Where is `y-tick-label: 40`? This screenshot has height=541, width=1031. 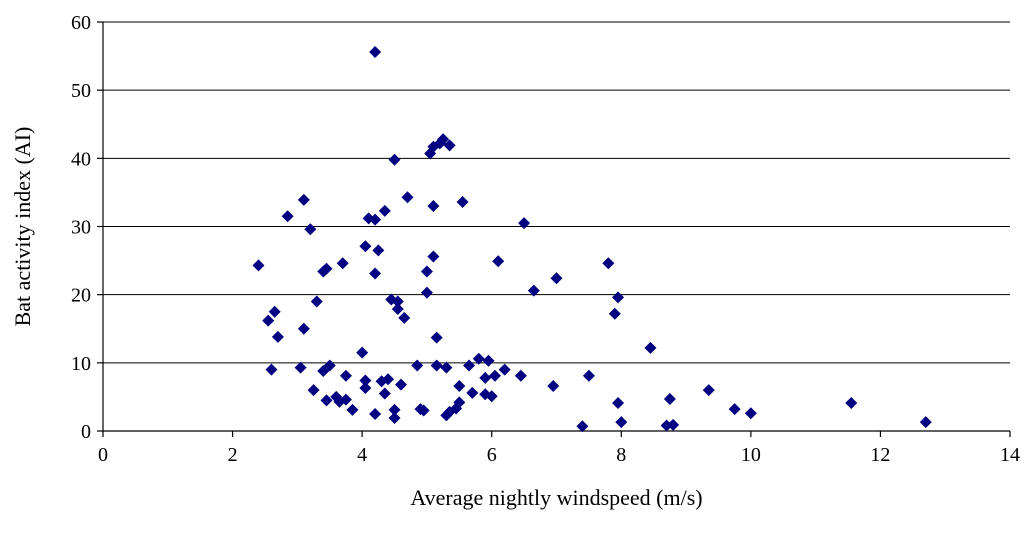 y-tick-label: 40 is located at coordinates (81, 159).